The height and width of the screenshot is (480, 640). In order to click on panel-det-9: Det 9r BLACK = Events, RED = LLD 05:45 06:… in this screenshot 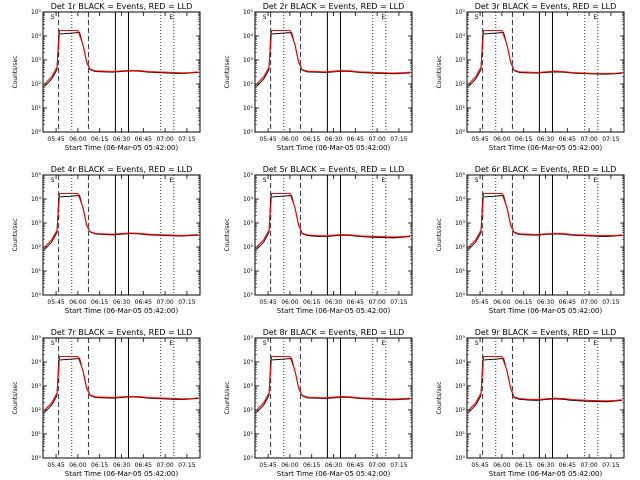, I will do `click(530, 403)`.